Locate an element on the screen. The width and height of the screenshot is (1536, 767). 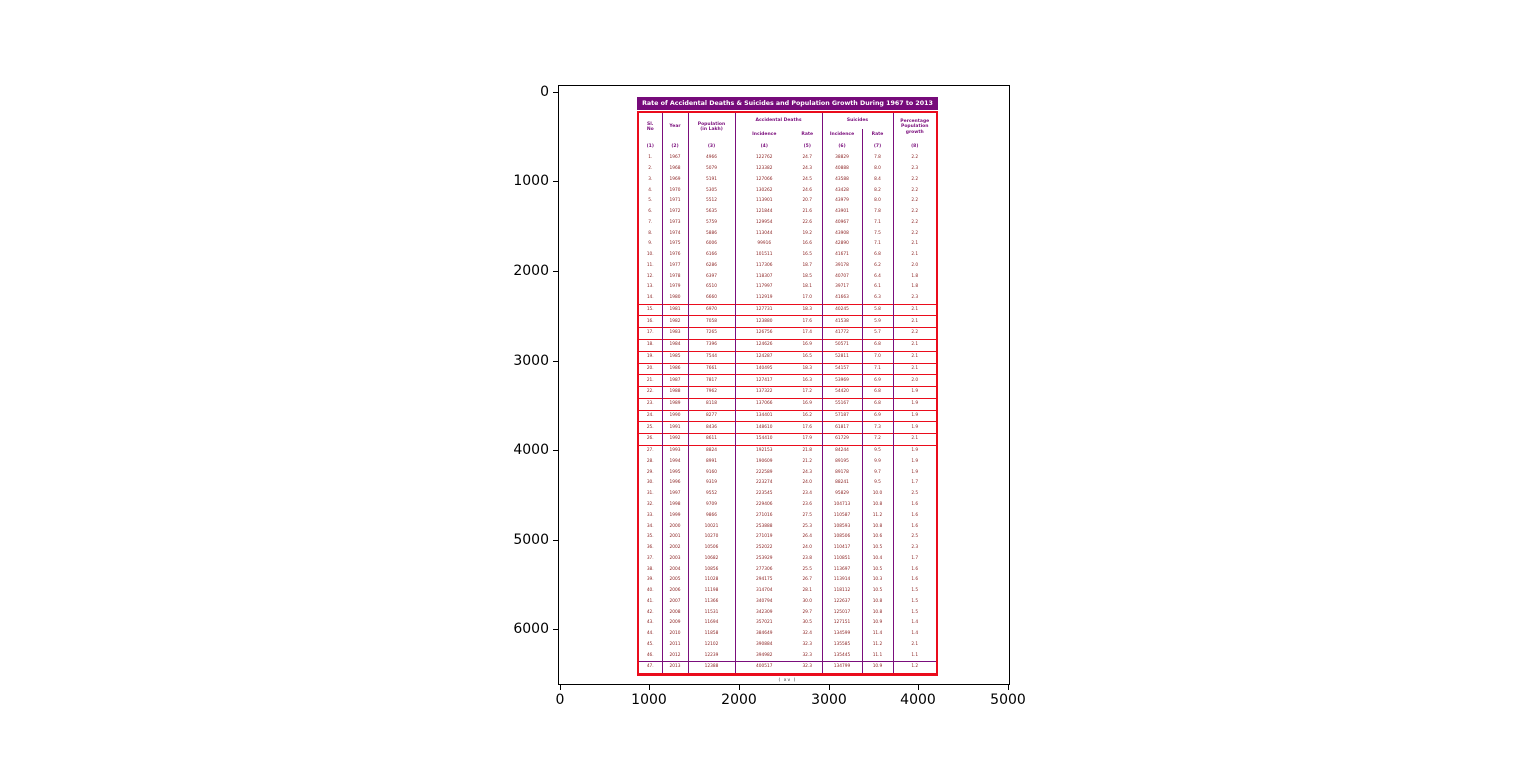
table-cell: 1969 is located at coordinates (674, 180).